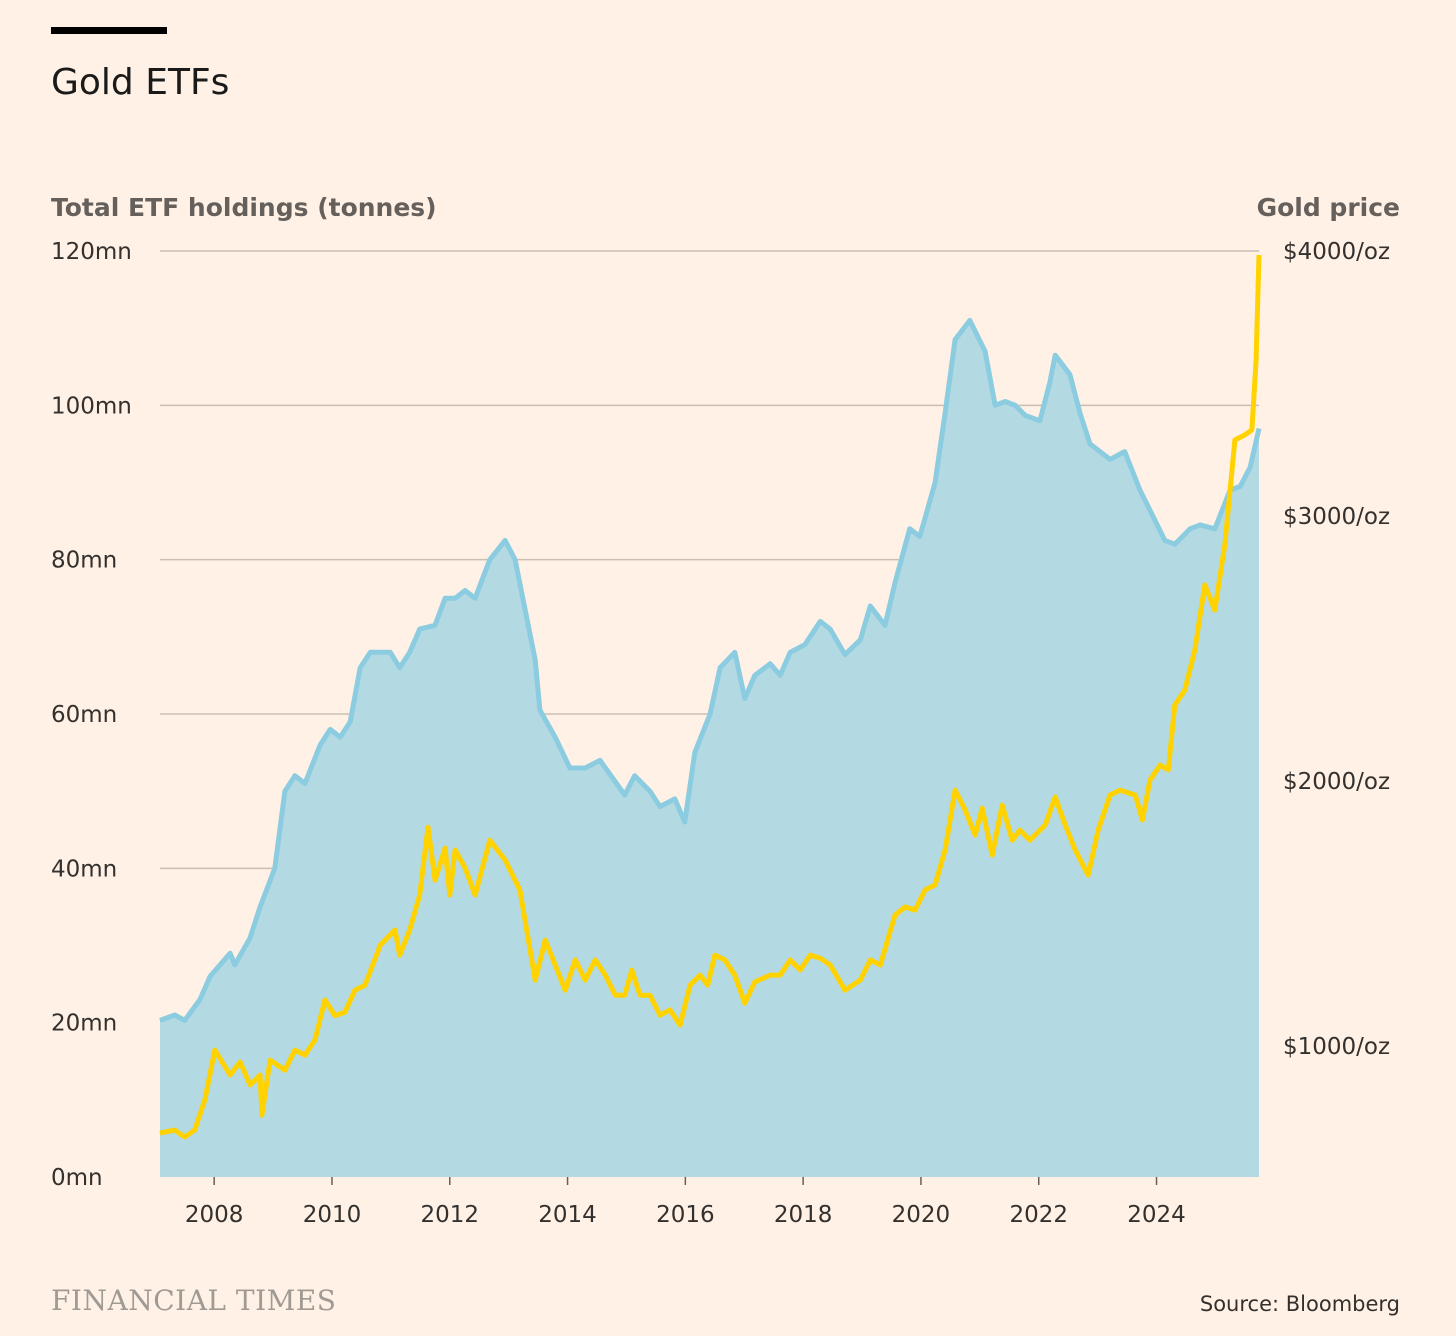  I want to click on x-tick-label: 2012, so click(449, 1215).